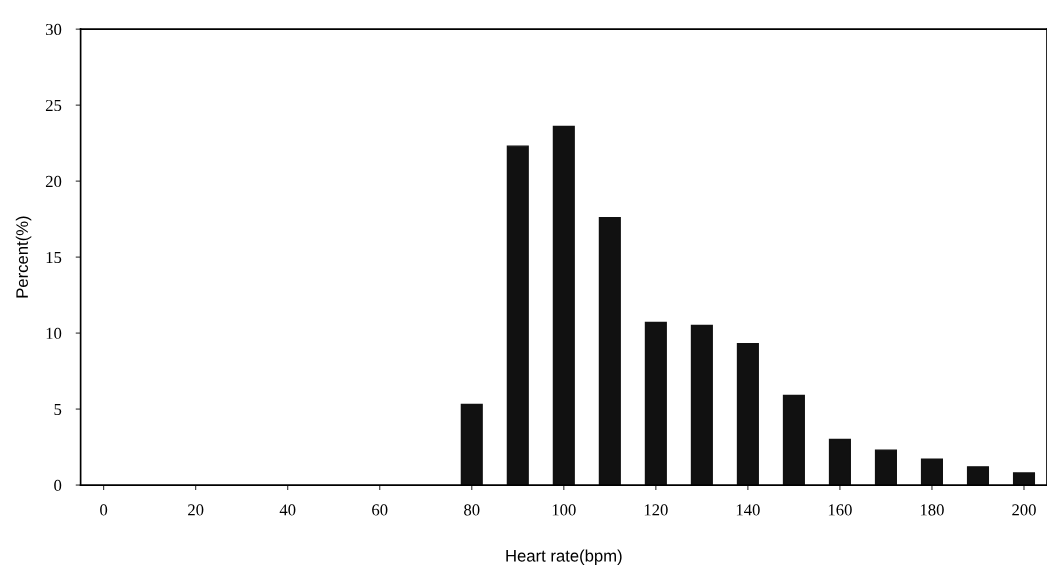 This screenshot has width=1047, height=583. I want to click on x-tick-label: 160, so click(840, 510).